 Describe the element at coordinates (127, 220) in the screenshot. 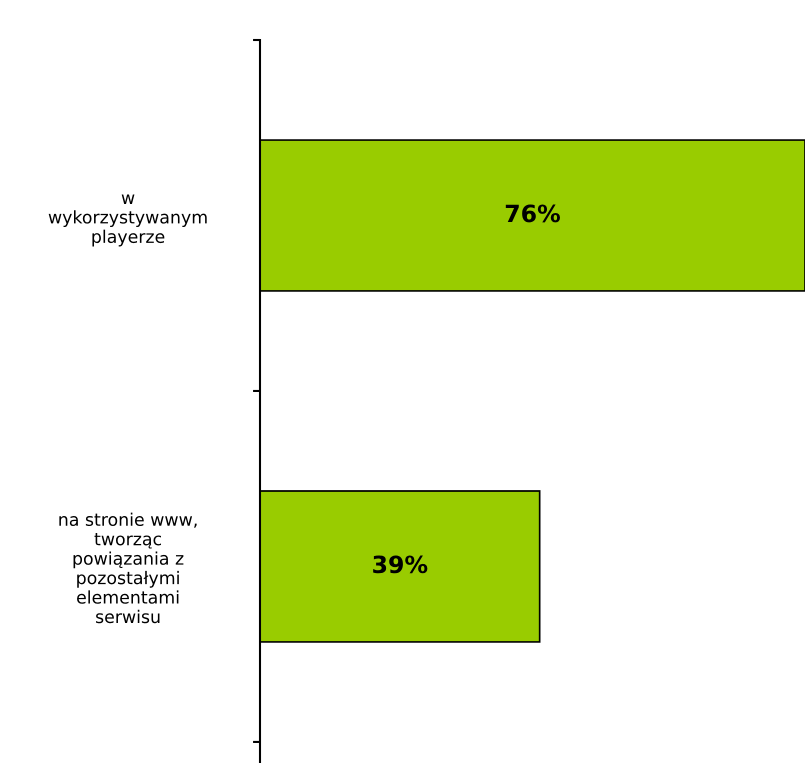

I see `y-tick-label: w wykorzystywanym playerze` at that location.